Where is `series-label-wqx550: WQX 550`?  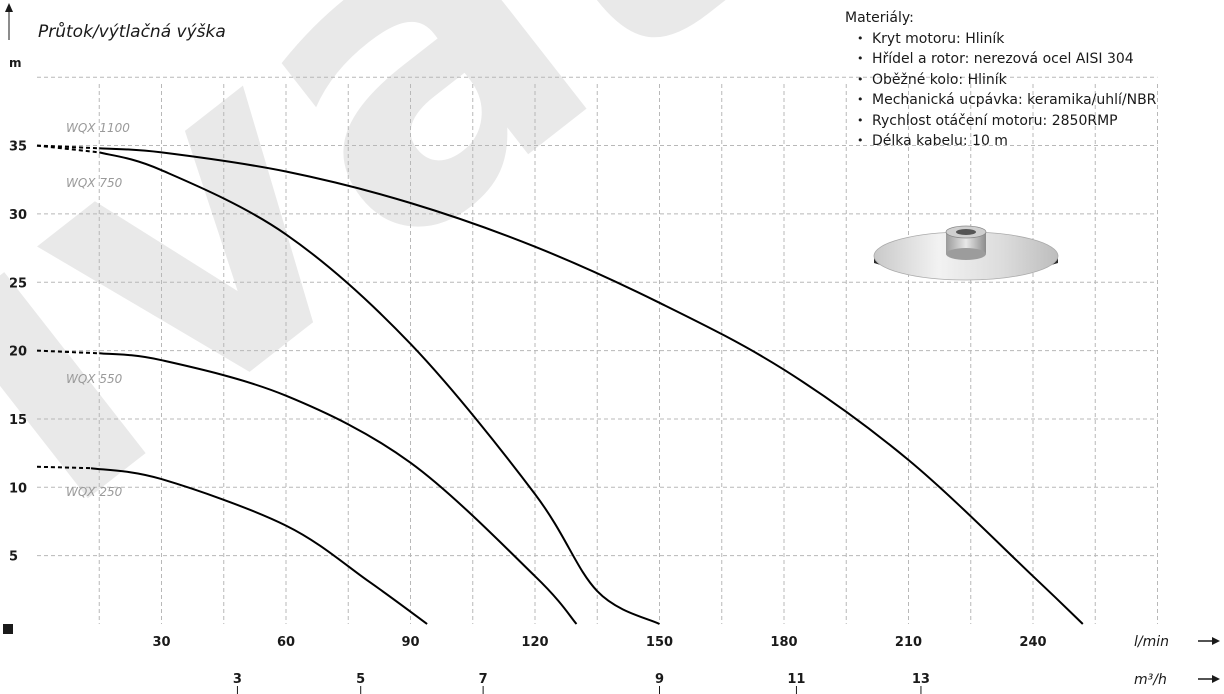
series-label-wqx550: WQX 550 is located at coordinates (94, 379).